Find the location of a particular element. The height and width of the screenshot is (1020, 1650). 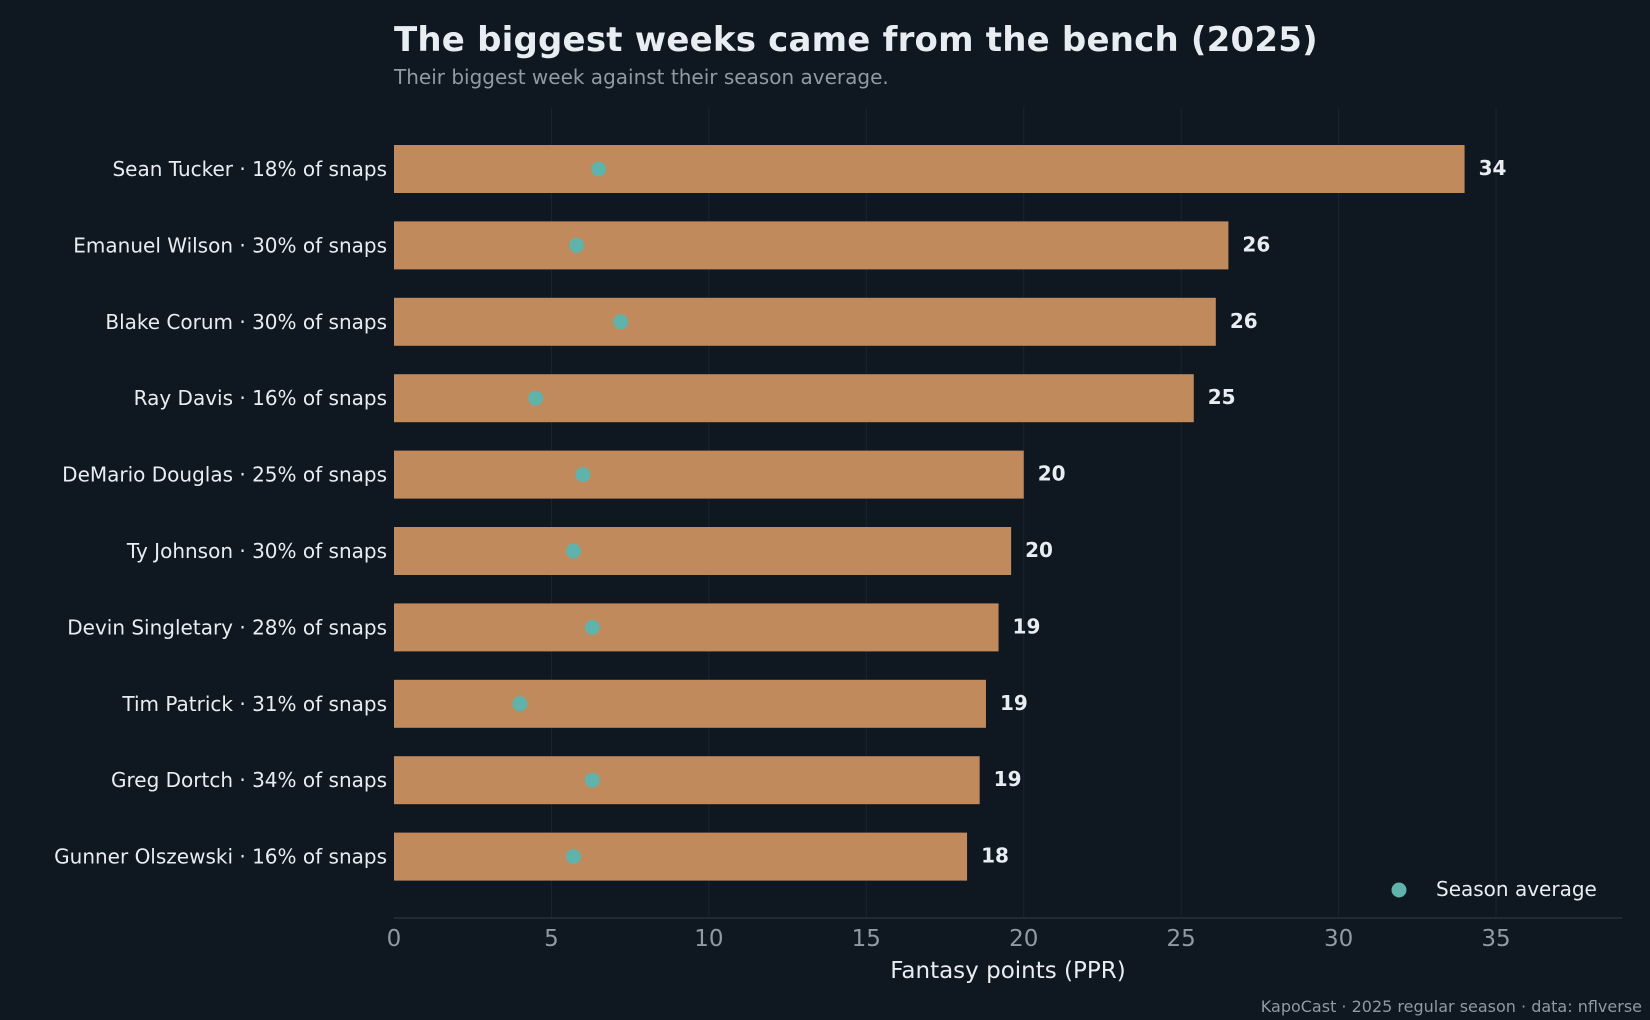

bar-value-label: 34 is located at coordinates (1493, 168).